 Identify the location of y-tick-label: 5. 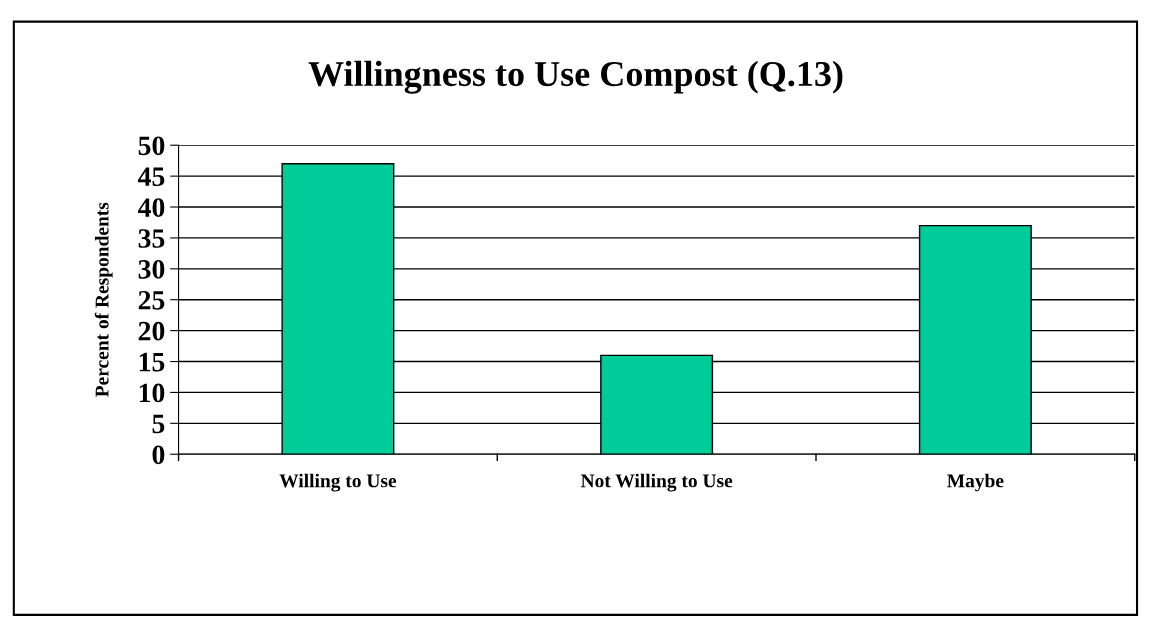
(158, 424).